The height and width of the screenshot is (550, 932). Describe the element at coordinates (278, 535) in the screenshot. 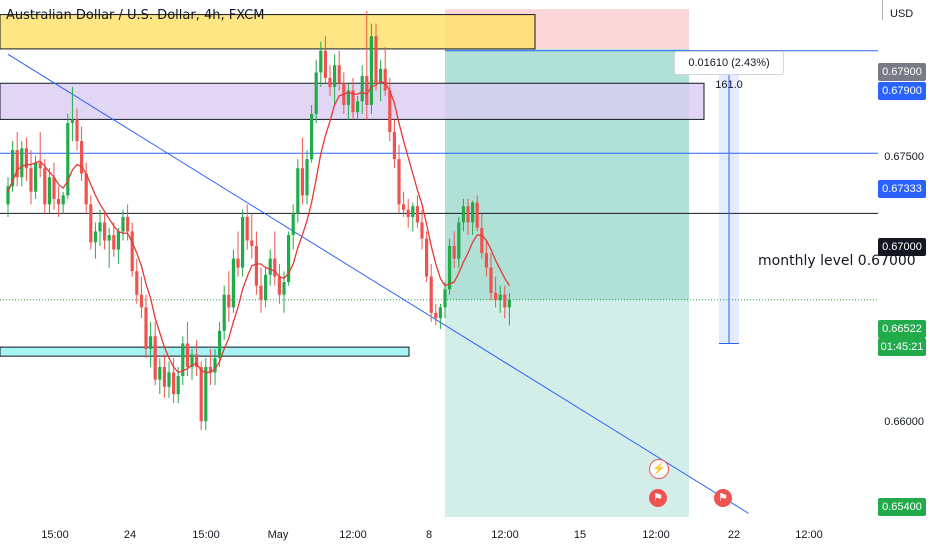

I see `time-tick: May` at that location.